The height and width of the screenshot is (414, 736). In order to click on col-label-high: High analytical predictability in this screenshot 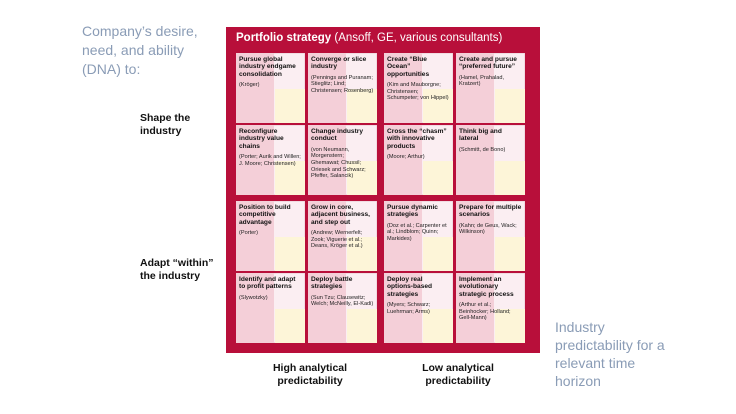, I will do `click(310, 374)`.